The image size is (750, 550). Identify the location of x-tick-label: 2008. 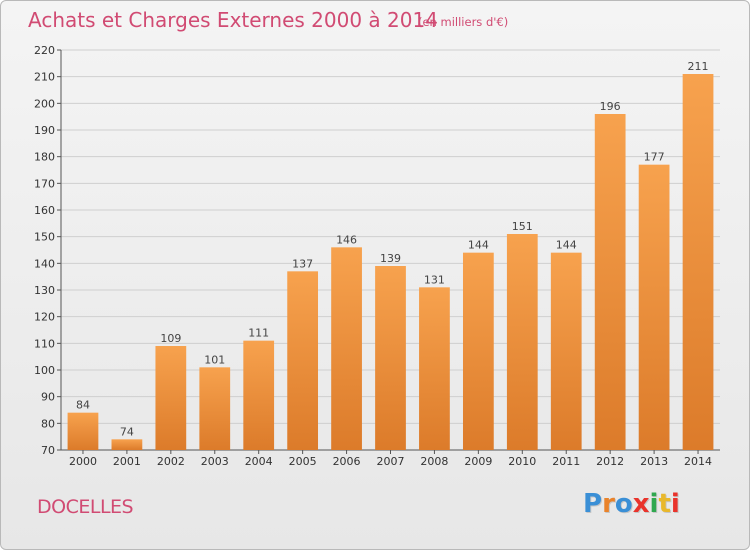
(434, 461).